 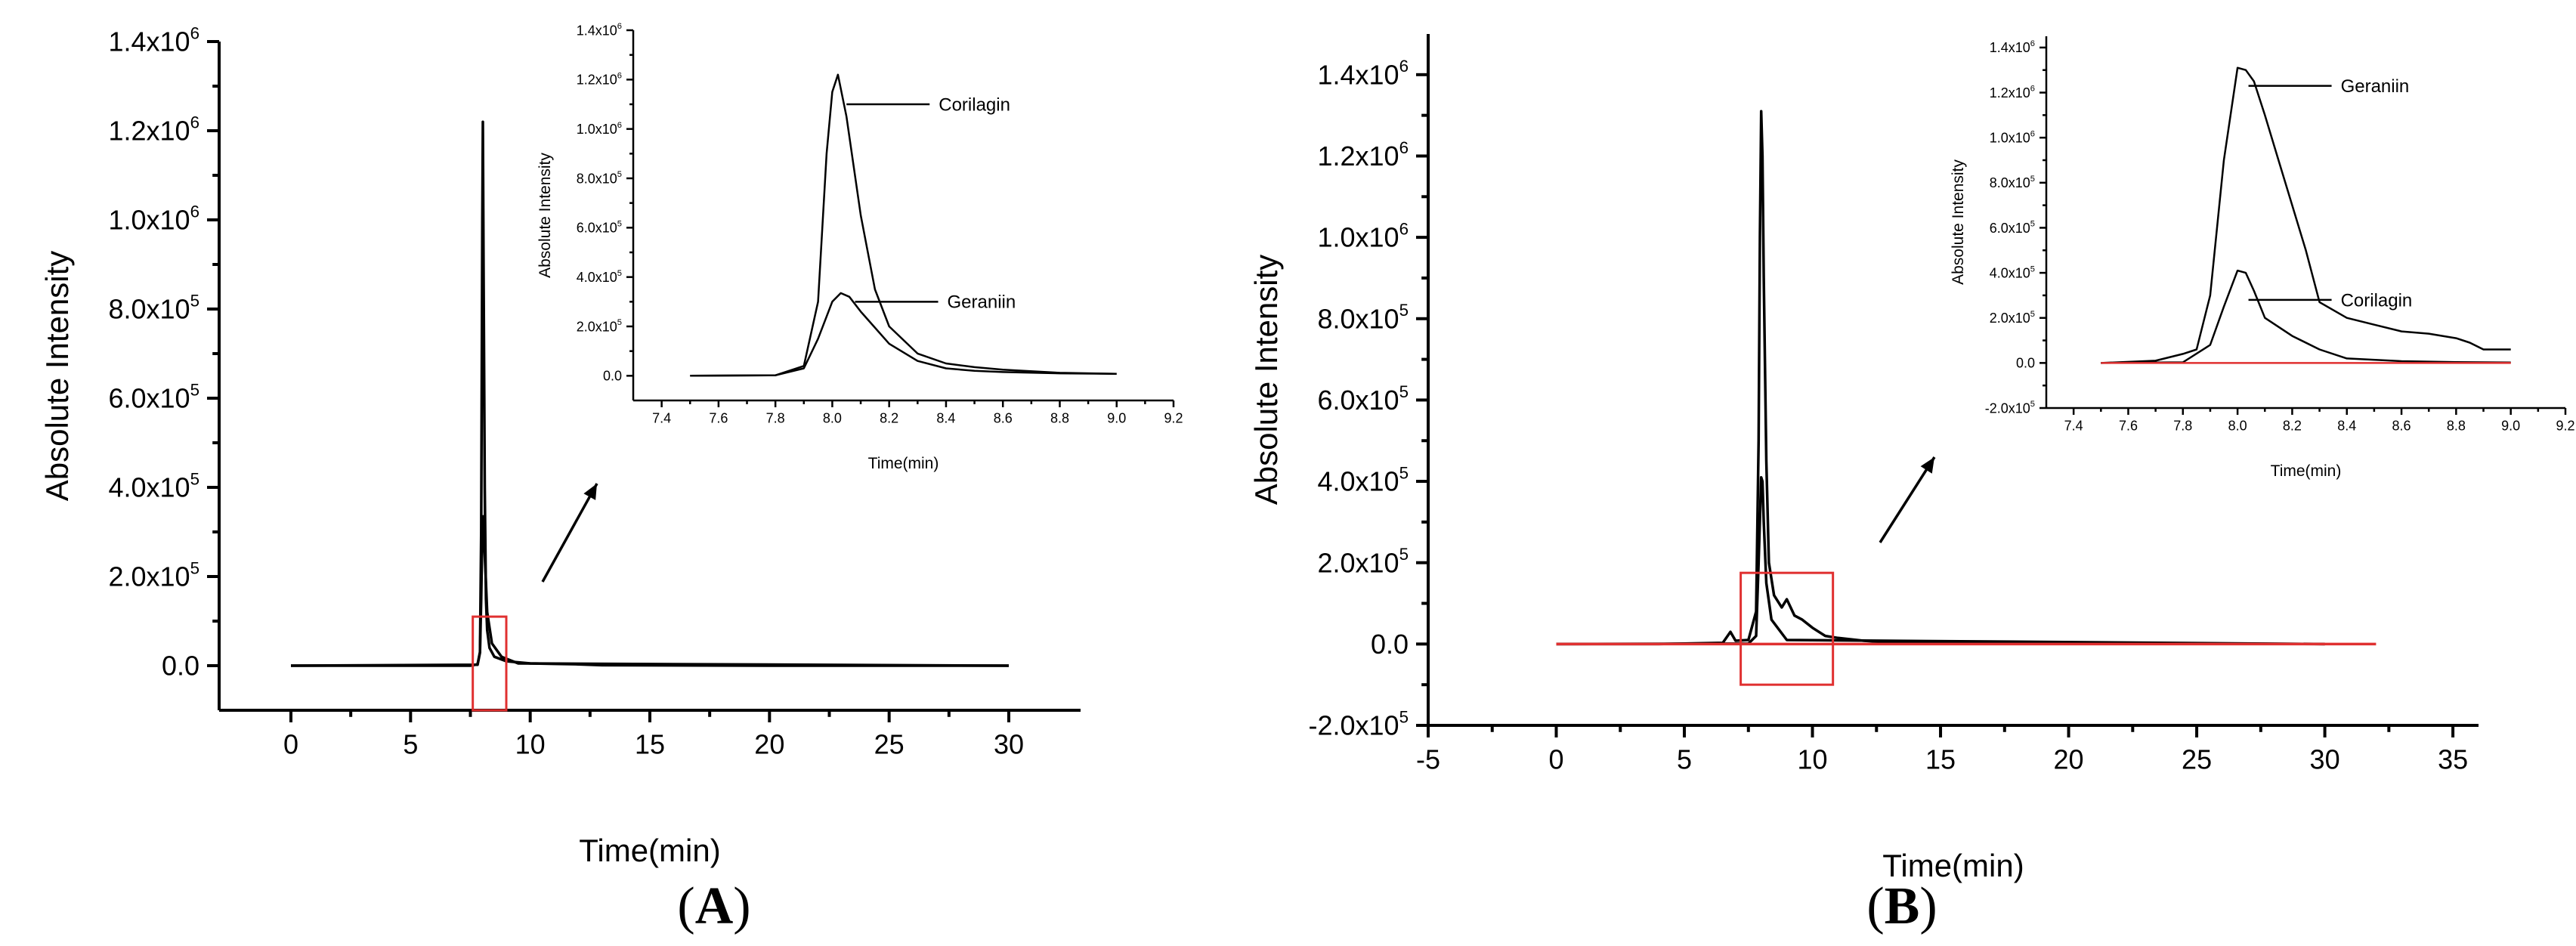 What do you see at coordinates (2375, 87) in the screenshot?
I see `chart-b-inset-annotation-label: Geraniin` at bounding box center [2375, 87].